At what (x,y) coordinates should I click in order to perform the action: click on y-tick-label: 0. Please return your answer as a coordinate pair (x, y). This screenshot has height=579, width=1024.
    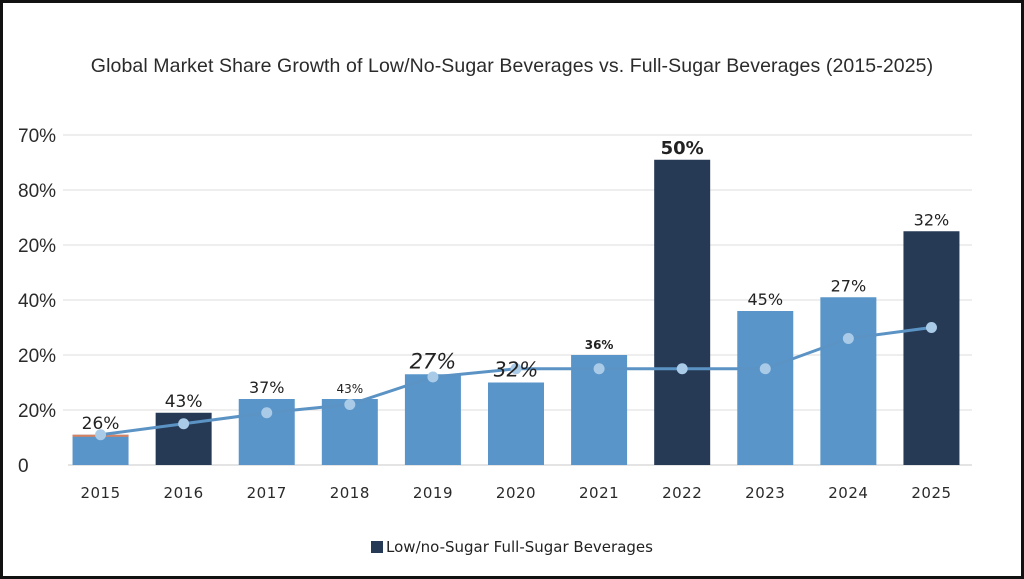
    Looking at the image, I should click on (23, 466).